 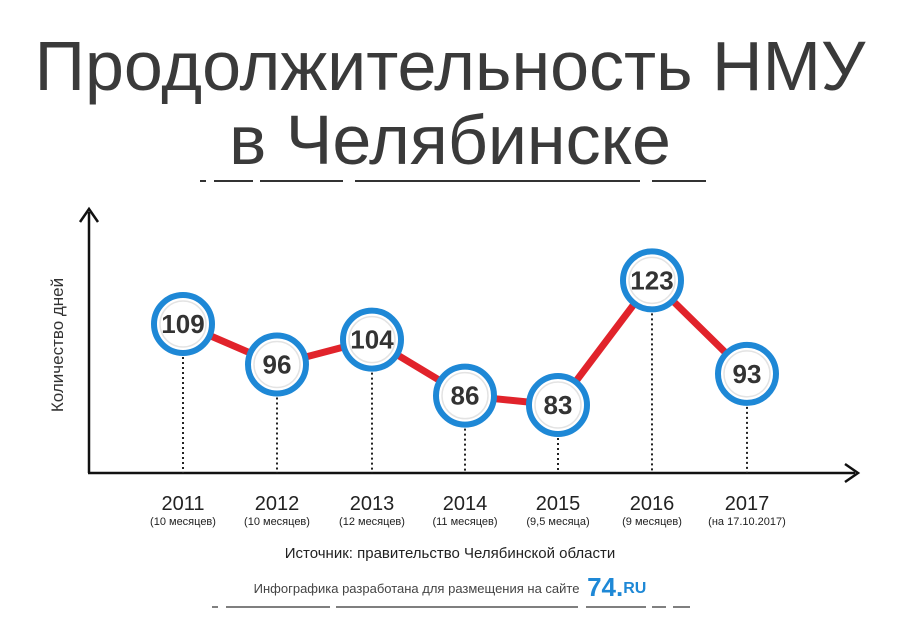 I want to click on data-label: 109, so click(x=182, y=324).